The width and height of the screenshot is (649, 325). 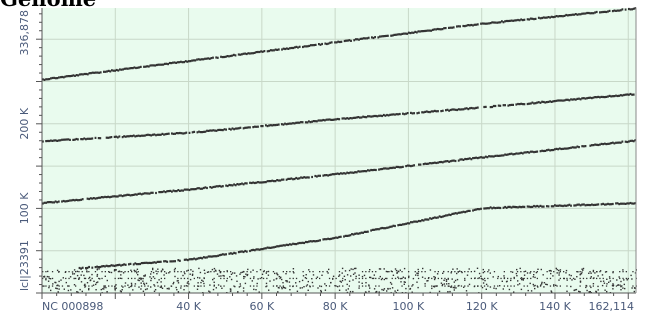 I want to click on y-axis-title: lcl|23391, so click(x=24, y=265).